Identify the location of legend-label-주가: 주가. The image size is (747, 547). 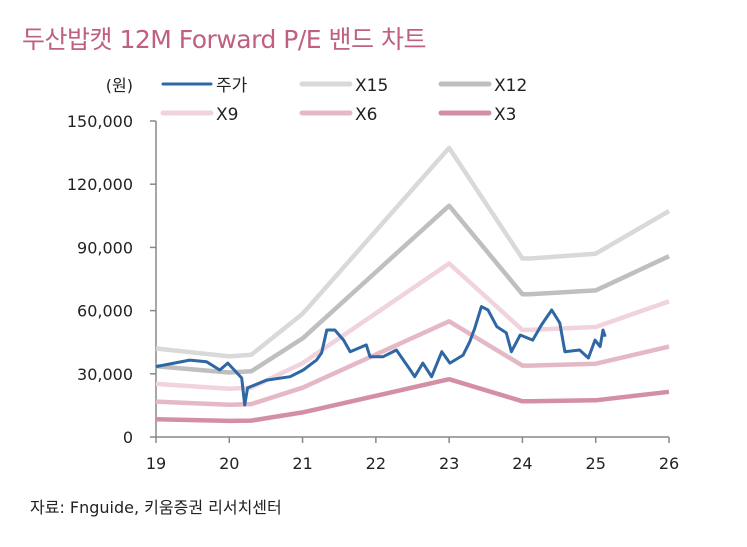
(232, 86).